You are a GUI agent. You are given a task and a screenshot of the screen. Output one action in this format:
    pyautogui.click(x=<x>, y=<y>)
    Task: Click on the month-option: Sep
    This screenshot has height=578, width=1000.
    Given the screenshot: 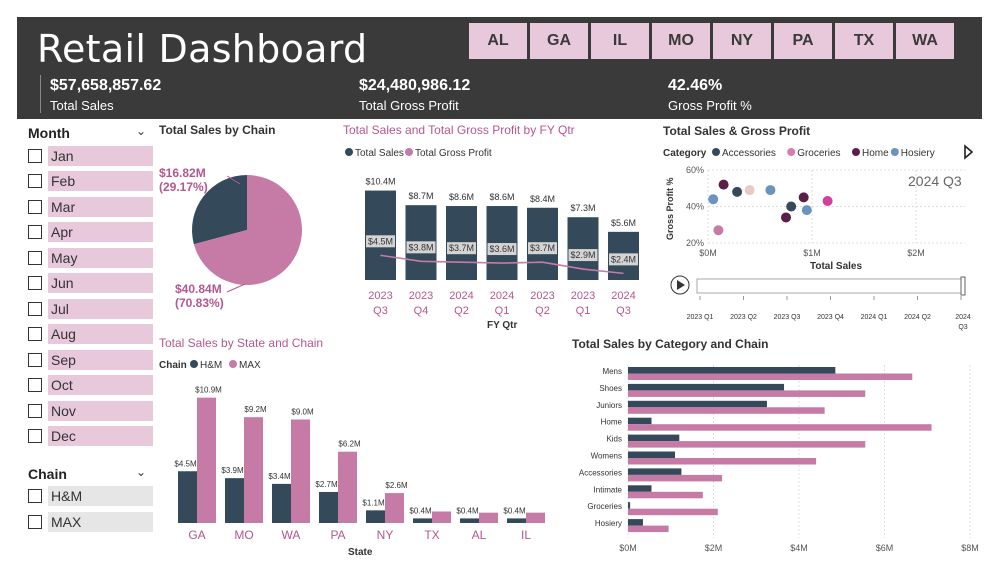 What is the action you would take?
    pyautogui.click(x=90, y=360)
    